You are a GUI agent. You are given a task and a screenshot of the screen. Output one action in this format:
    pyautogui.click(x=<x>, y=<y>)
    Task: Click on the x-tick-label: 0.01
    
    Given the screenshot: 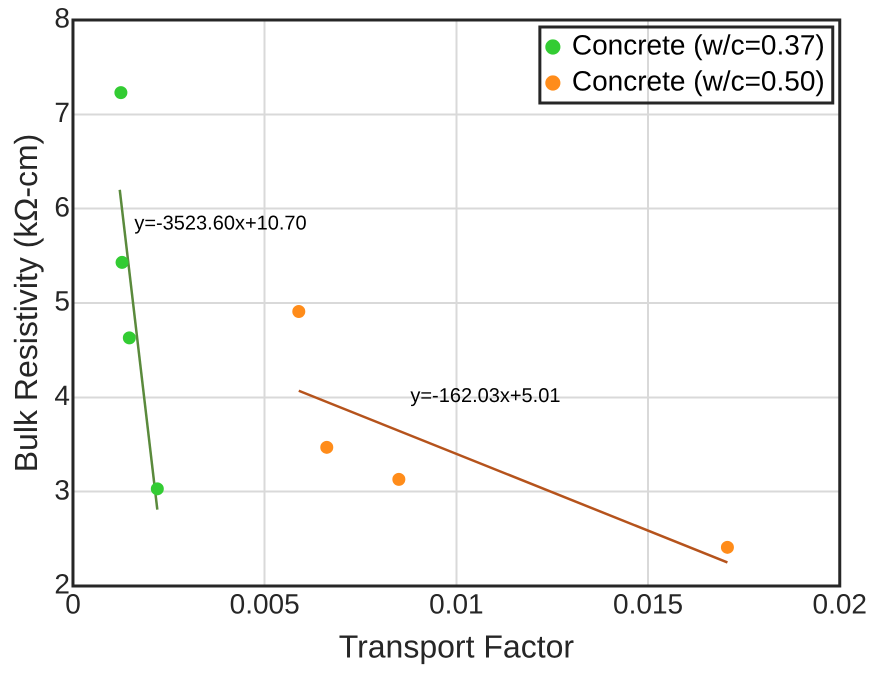 What is the action you would take?
    pyautogui.click(x=456, y=604)
    